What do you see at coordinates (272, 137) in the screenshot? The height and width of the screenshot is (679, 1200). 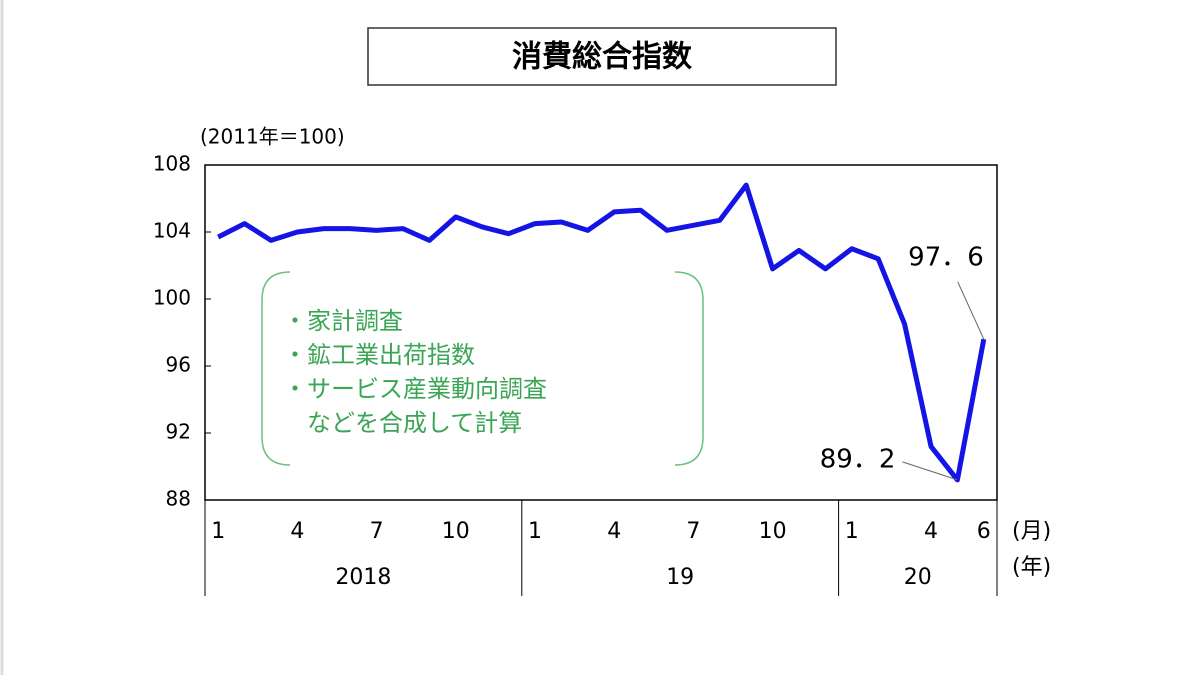 I see `y-axis-label: (2011年＝100)` at bounding box center [272, 137].